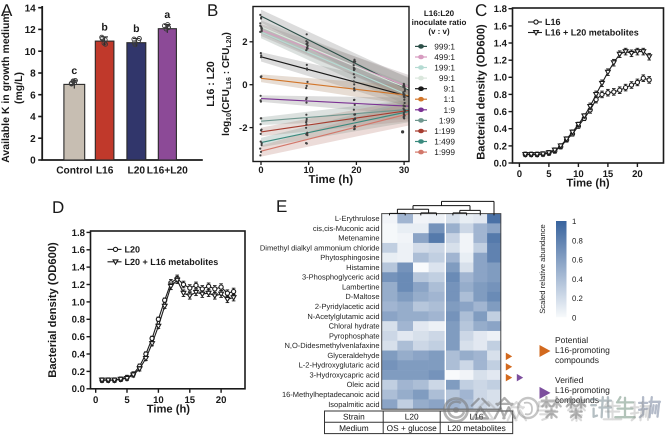  I want to click on svg-text: 20, so click(221, 400).